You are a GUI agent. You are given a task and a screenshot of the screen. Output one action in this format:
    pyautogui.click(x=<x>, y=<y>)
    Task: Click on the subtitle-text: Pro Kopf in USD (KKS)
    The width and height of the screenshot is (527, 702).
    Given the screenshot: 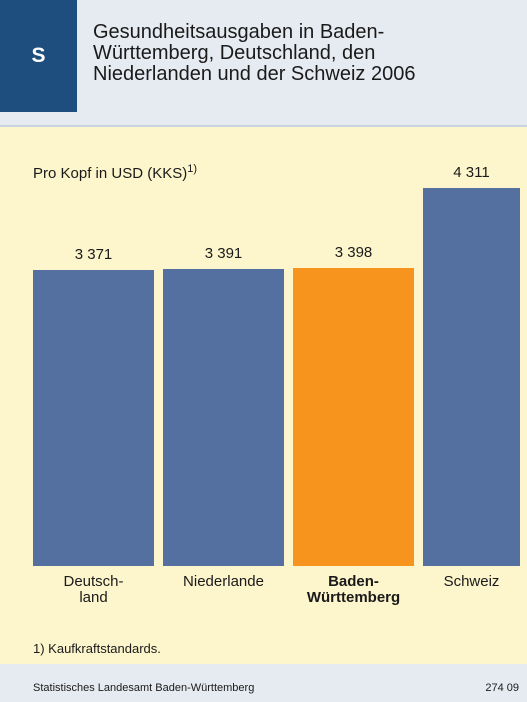 What is the action you would take?
    pyautogui.click(x=110, y=173)
    